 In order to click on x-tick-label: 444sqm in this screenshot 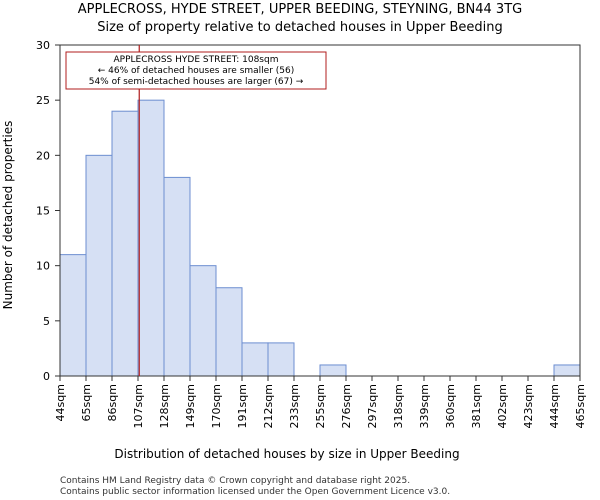, I will do `click(554, 406)`.